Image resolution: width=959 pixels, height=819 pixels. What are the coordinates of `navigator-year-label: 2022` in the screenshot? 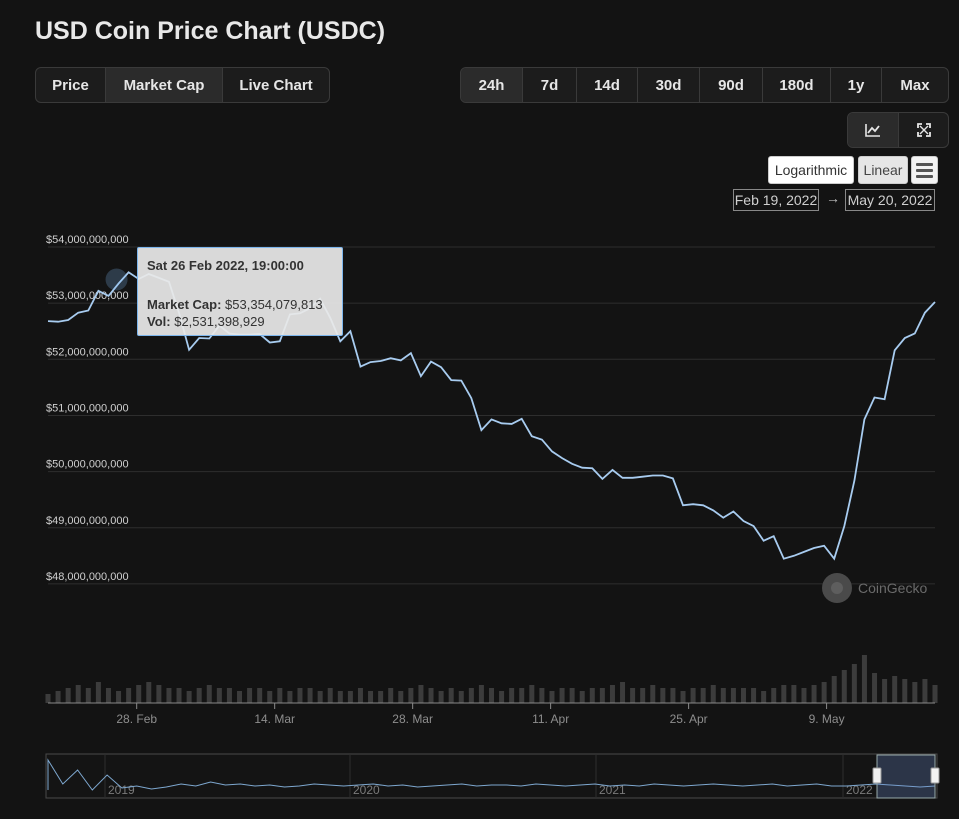 It's located at (859, 790).